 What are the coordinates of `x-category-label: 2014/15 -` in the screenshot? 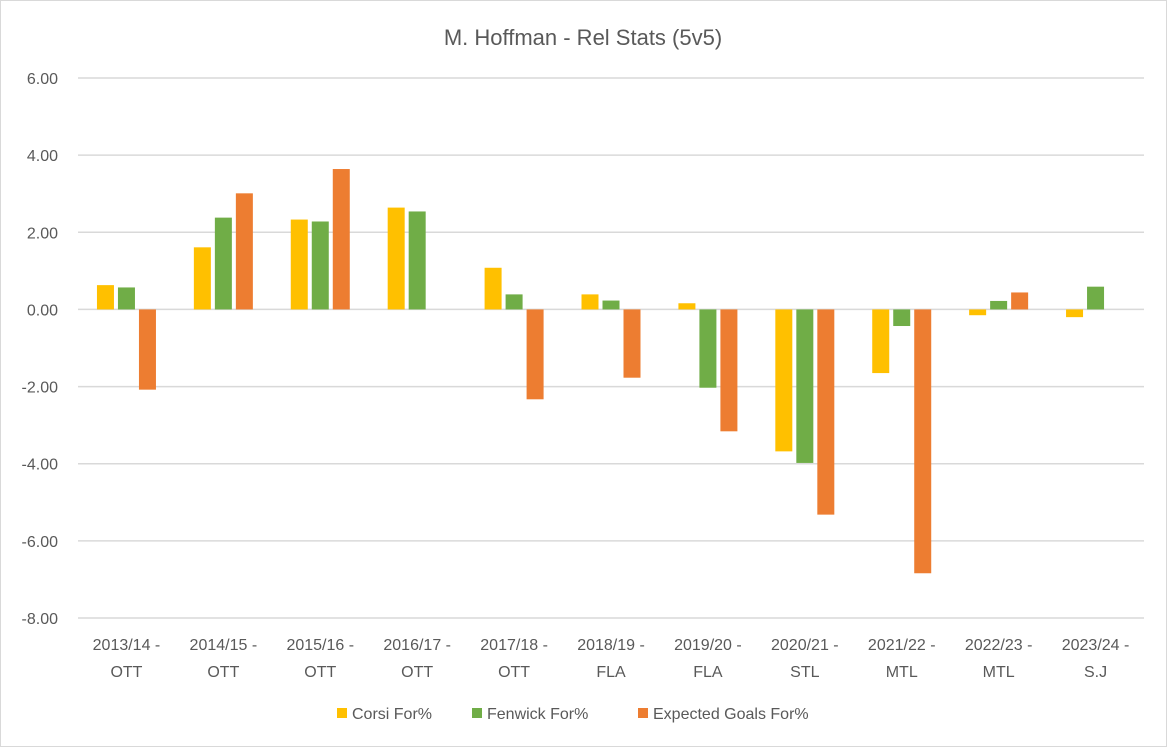 It's located at (224, 645).